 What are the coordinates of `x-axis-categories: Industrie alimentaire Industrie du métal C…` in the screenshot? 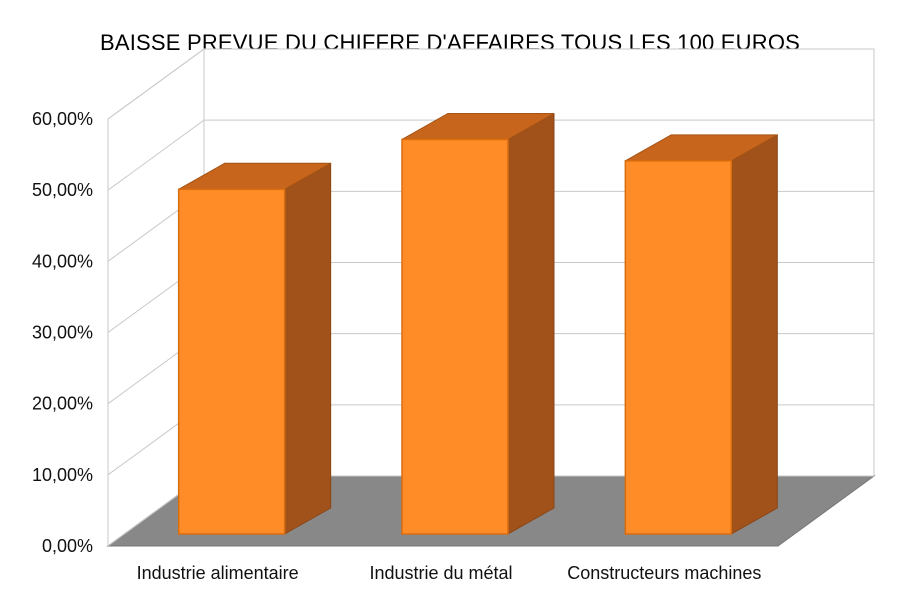 It's located at (449, 573).